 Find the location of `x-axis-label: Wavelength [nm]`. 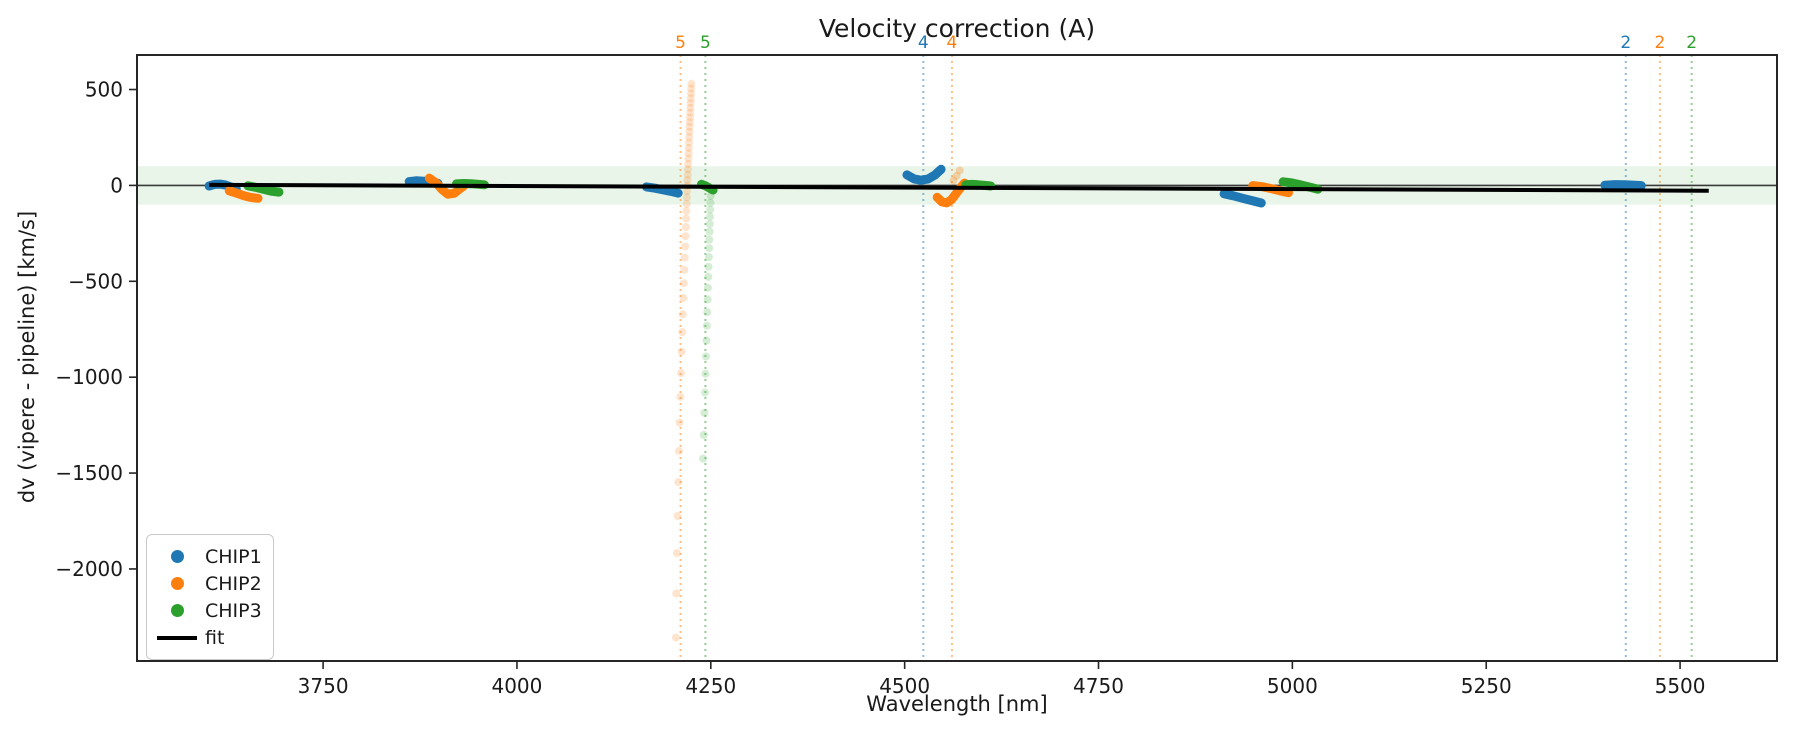

x-axis-label: Wavelength [nm] is located at coordinates (957, 704).